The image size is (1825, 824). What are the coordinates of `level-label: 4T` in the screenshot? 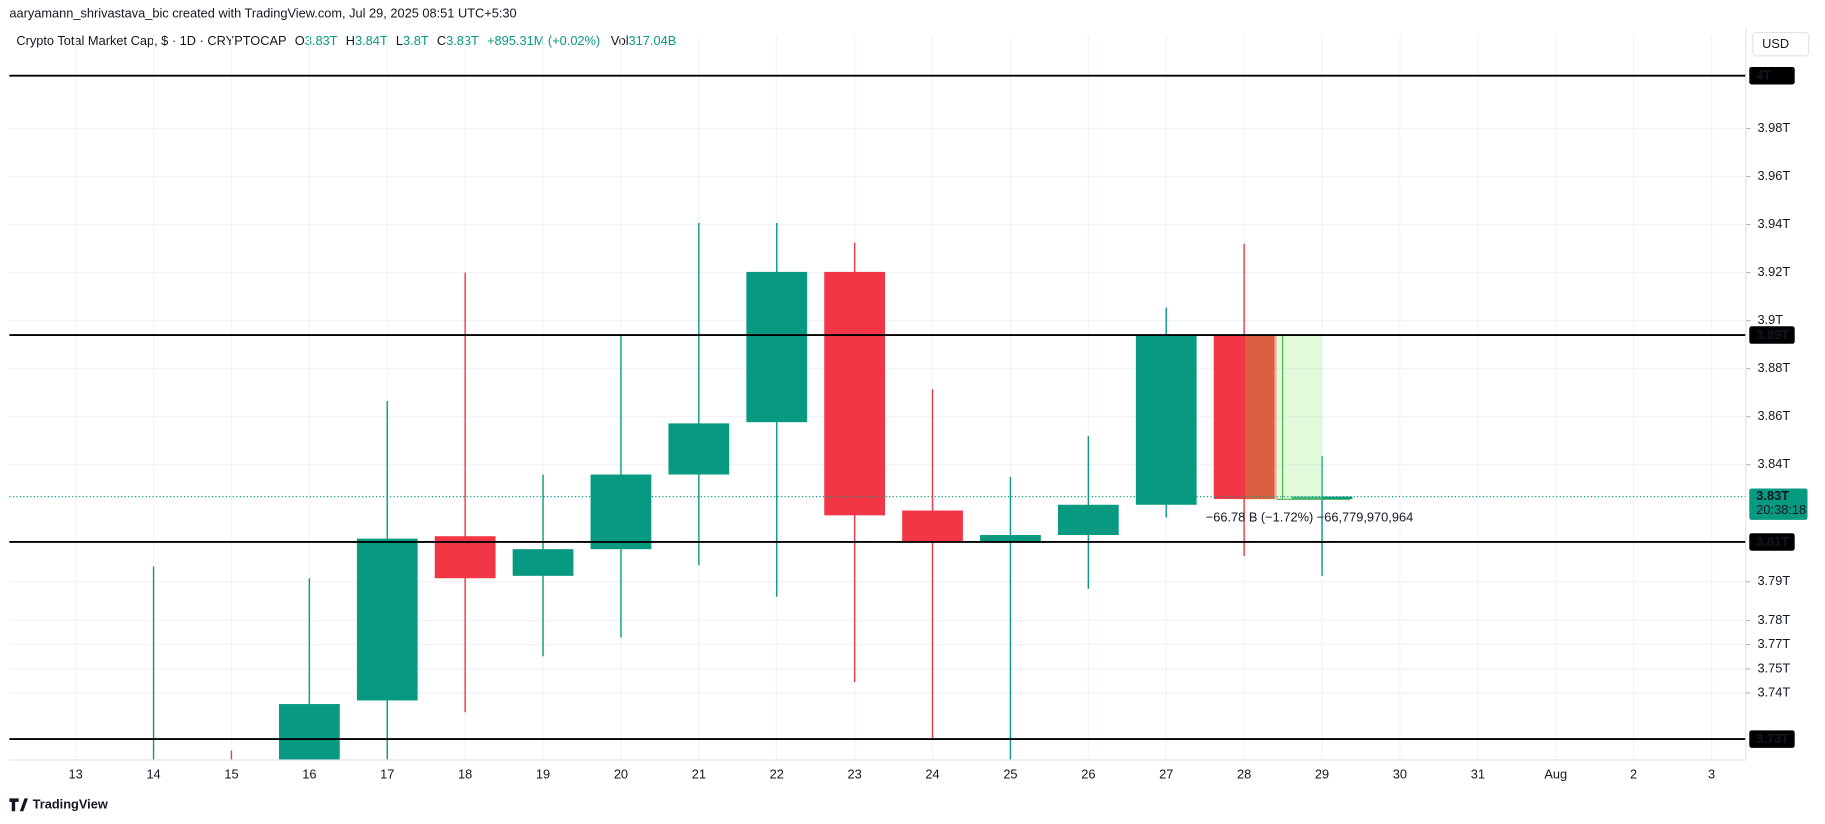 It's located at (1763, 75).